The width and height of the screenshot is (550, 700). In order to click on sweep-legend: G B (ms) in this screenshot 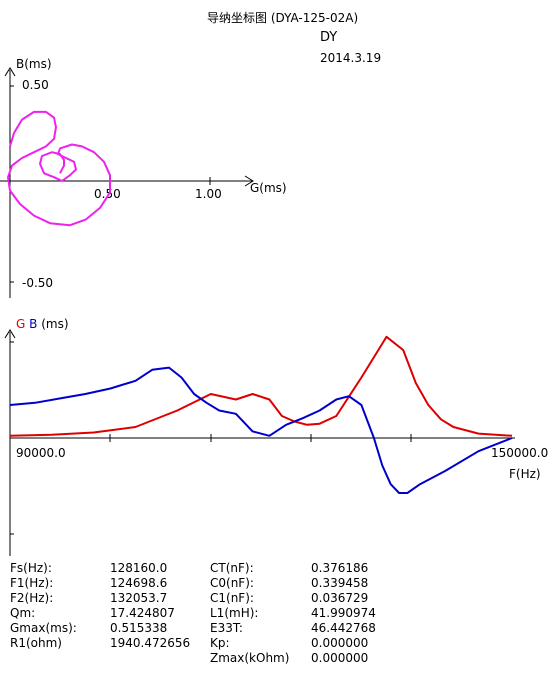, I will do `click(42, 324)`.